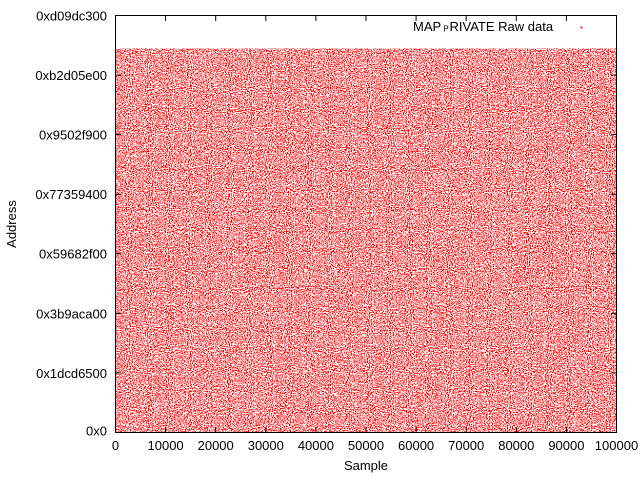 The width and height of the screenshot is (640, 480). I want to click on svg-text: 30000, so click(266, 445).